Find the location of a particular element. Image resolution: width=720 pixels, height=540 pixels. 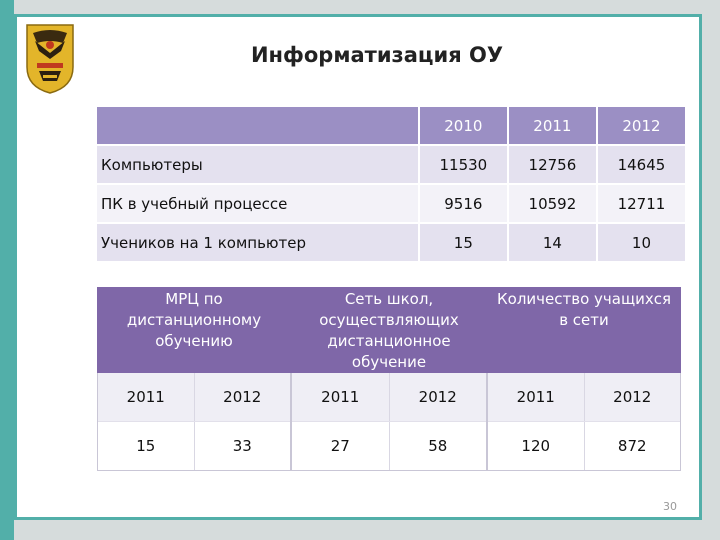

table-cell: 10592 is located at coordinates (551, 202).